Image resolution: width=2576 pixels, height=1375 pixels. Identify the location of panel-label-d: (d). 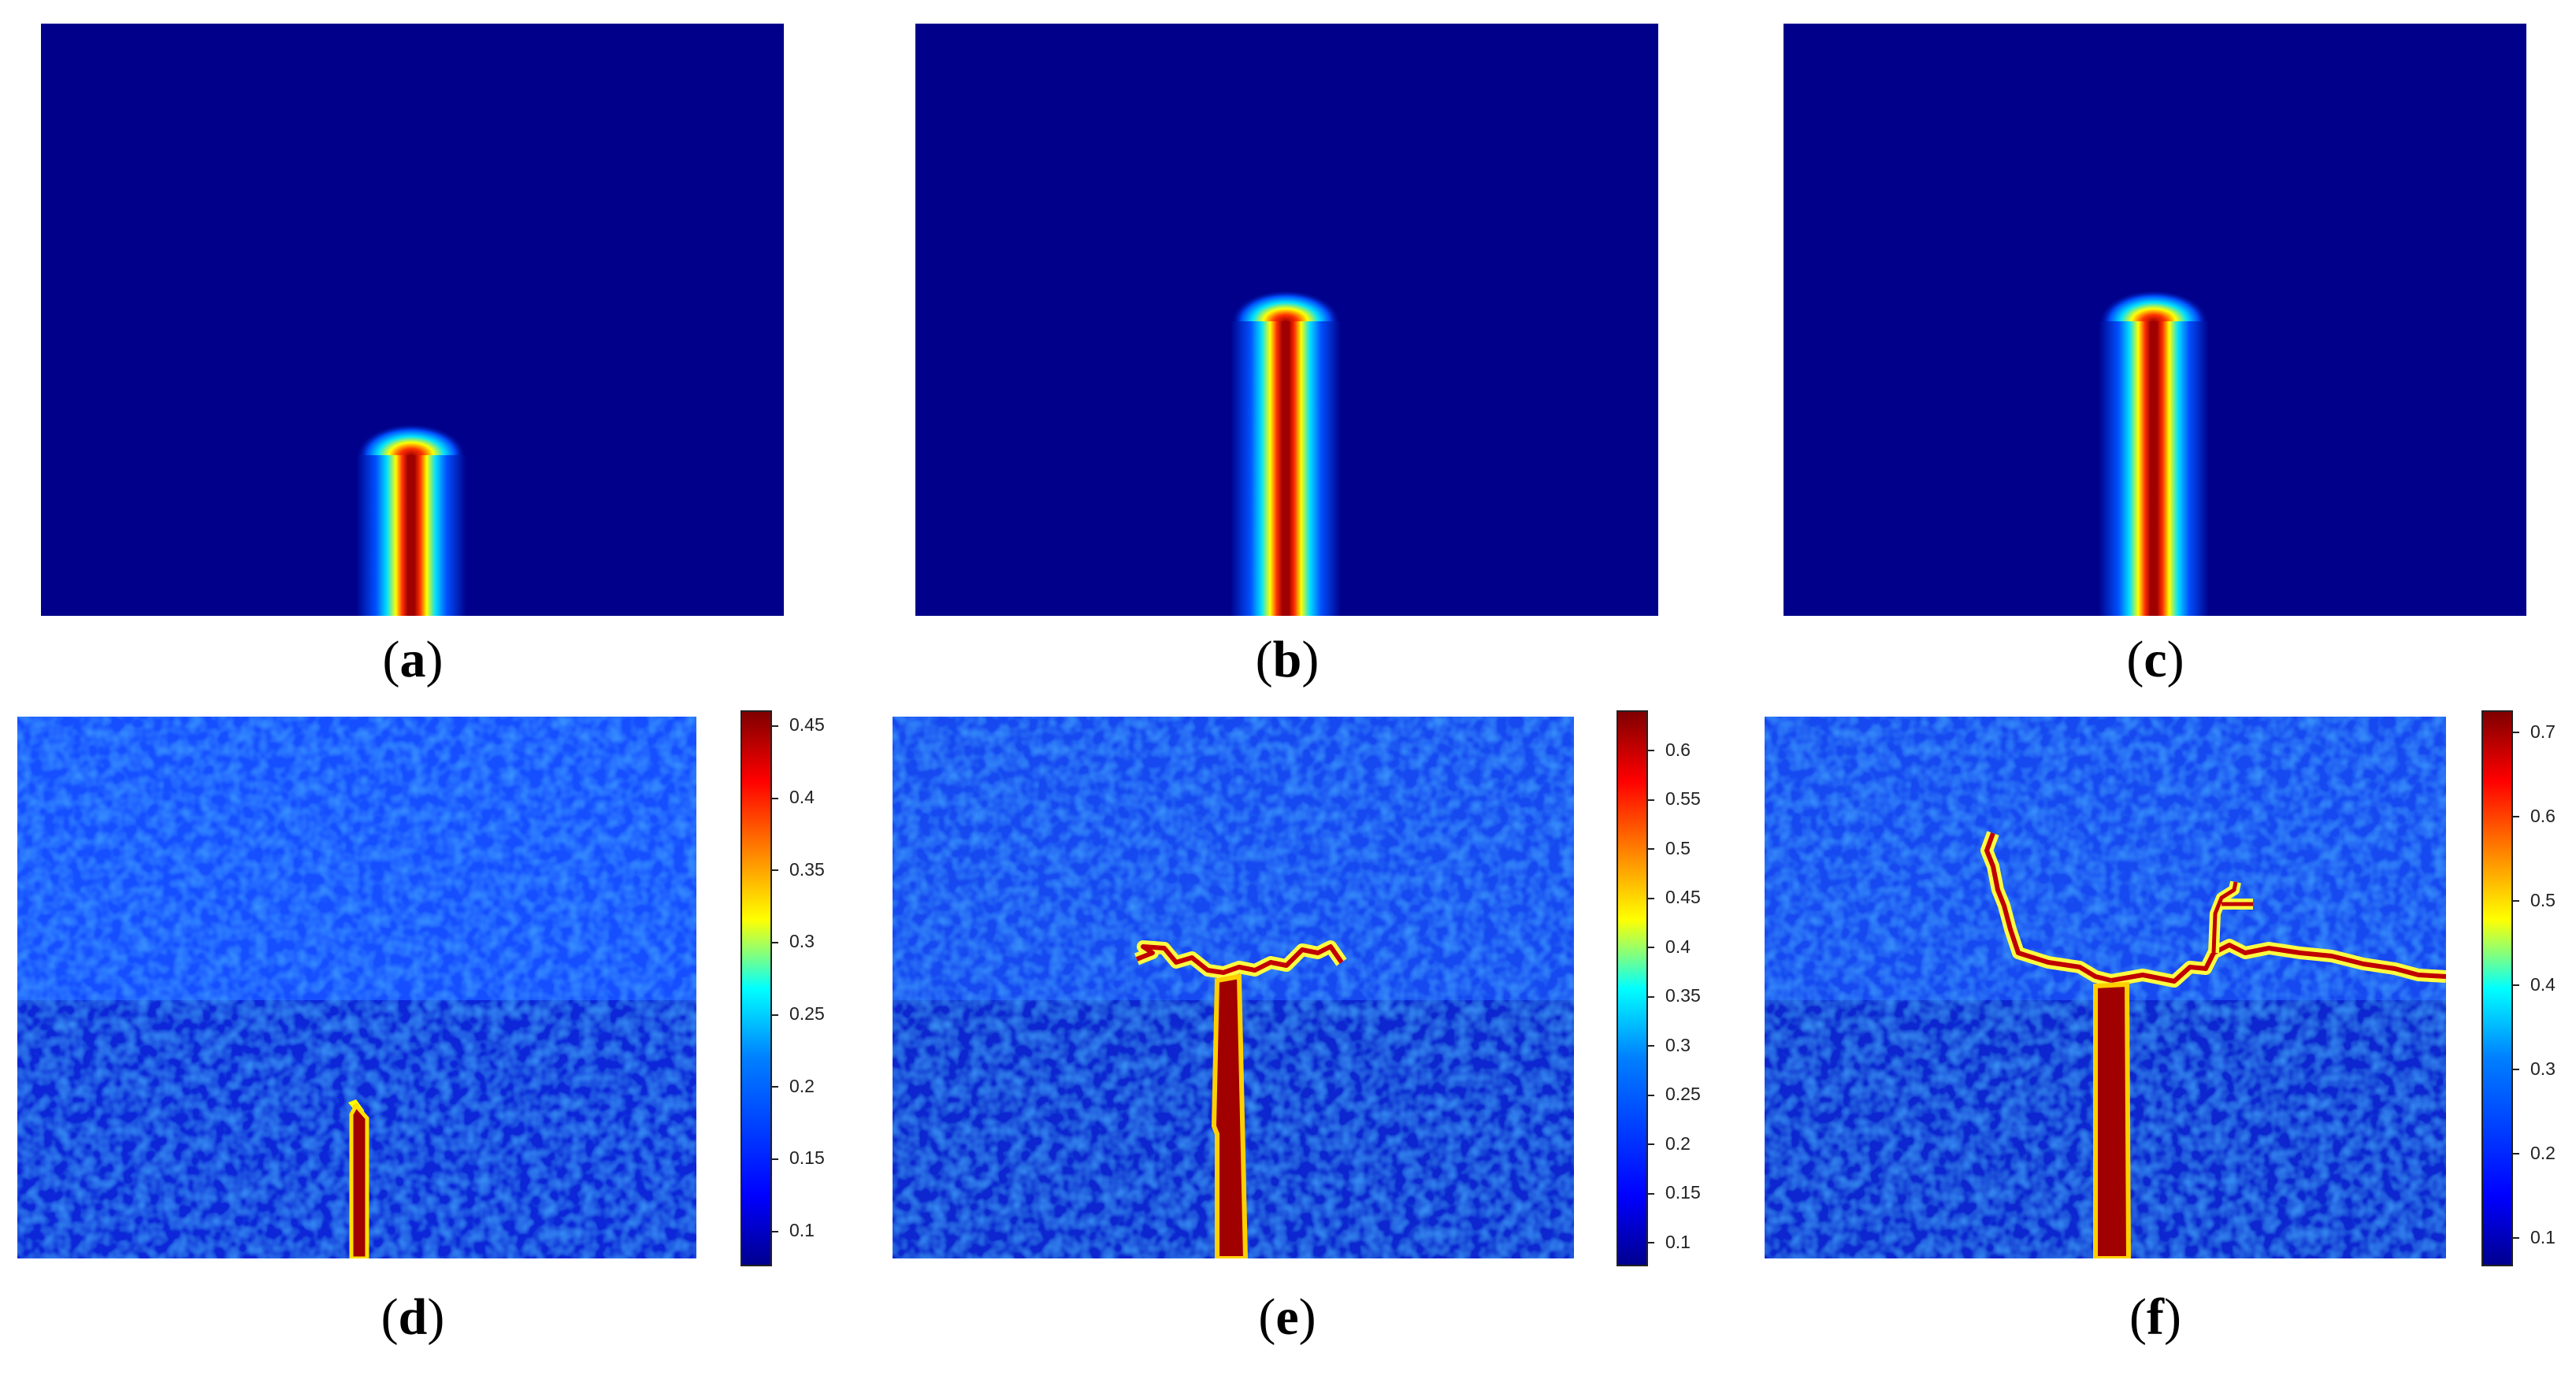
(412, 1317).